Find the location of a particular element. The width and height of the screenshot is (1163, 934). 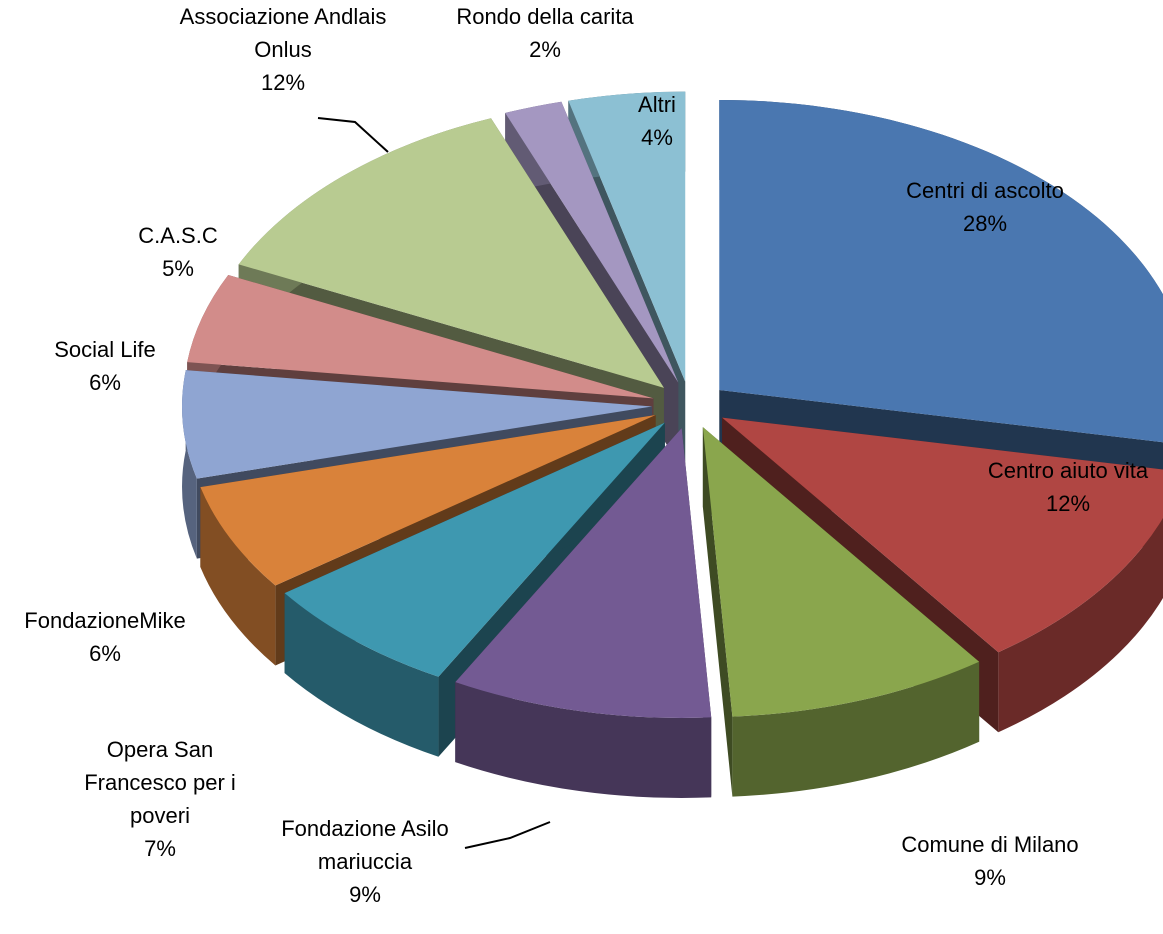

value-label: 5% is located at coordinates (178, 268).